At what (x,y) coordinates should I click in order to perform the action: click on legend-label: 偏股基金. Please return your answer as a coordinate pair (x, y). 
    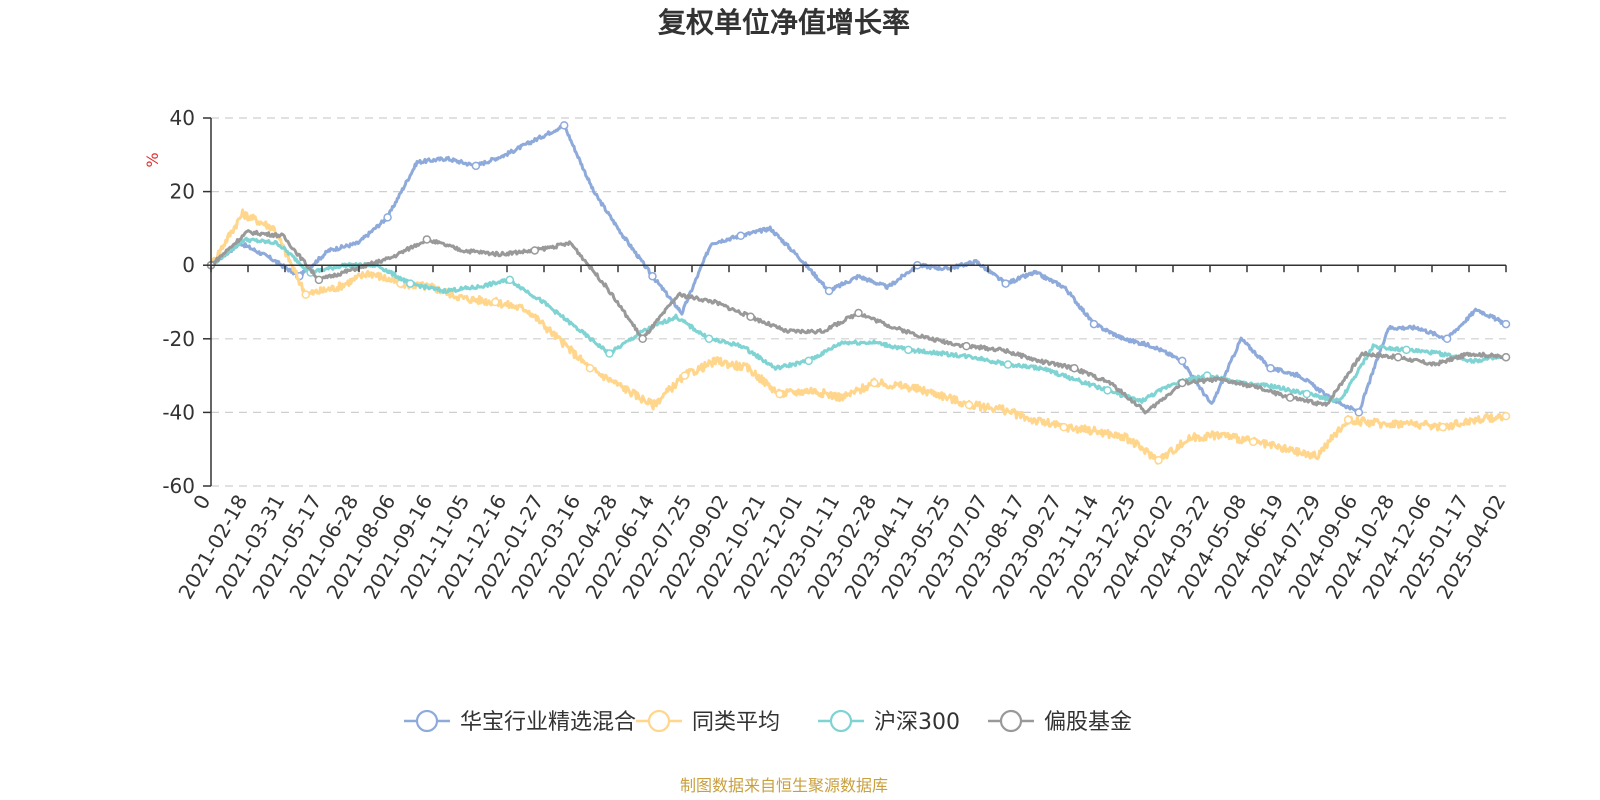
    Looking at the image, I should click on (1088, 722).